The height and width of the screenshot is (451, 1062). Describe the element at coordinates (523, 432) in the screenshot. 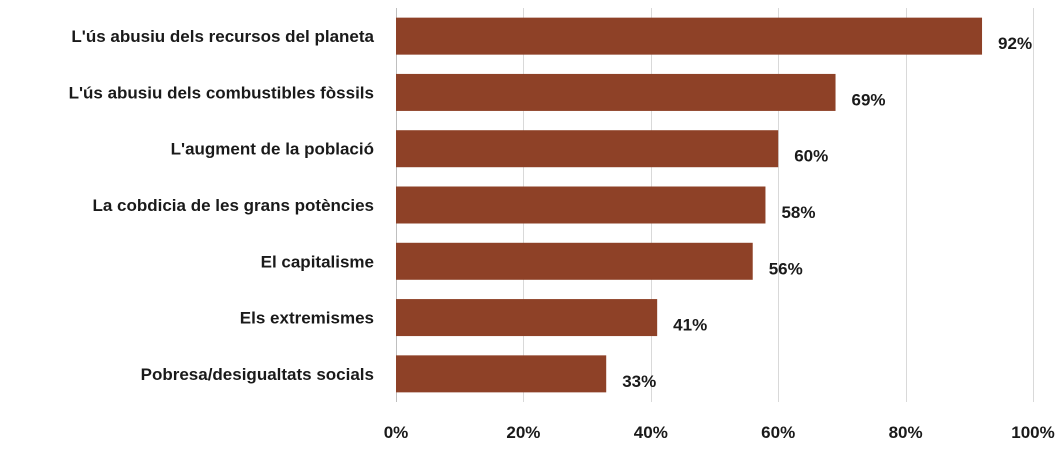

I see `x-tick-label: 20%` at that location.